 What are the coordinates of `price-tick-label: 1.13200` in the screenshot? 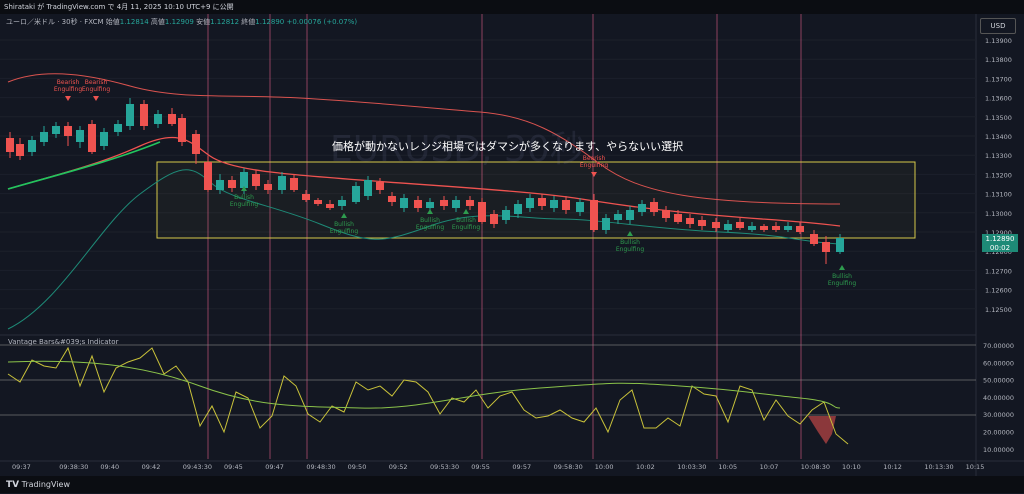 It's located at (998, 175).